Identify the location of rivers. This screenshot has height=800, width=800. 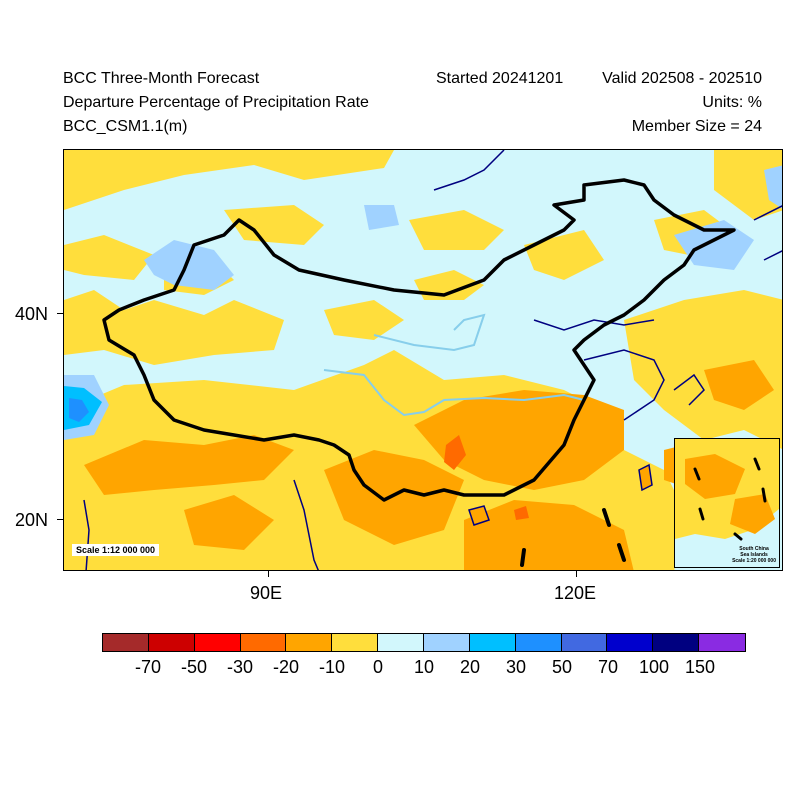
(454, 365).